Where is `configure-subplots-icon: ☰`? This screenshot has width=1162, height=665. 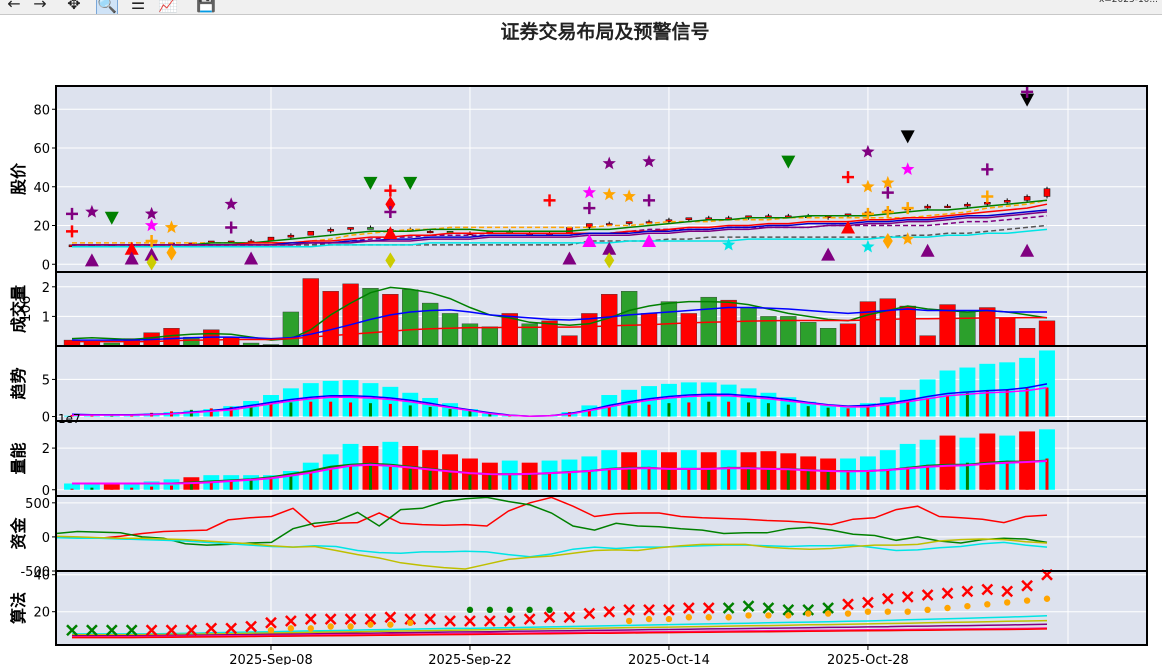 configure-subplots-icon: ☰ is located at coordinates (138, 6).